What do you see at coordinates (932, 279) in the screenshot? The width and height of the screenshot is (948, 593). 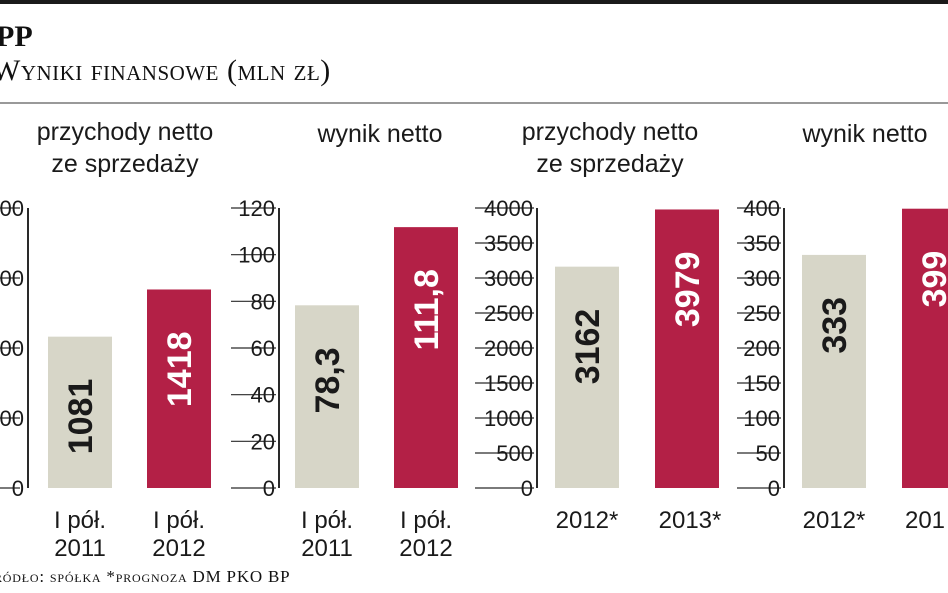 I see `bar-value-label: 399` at bounding box center [932, 279].